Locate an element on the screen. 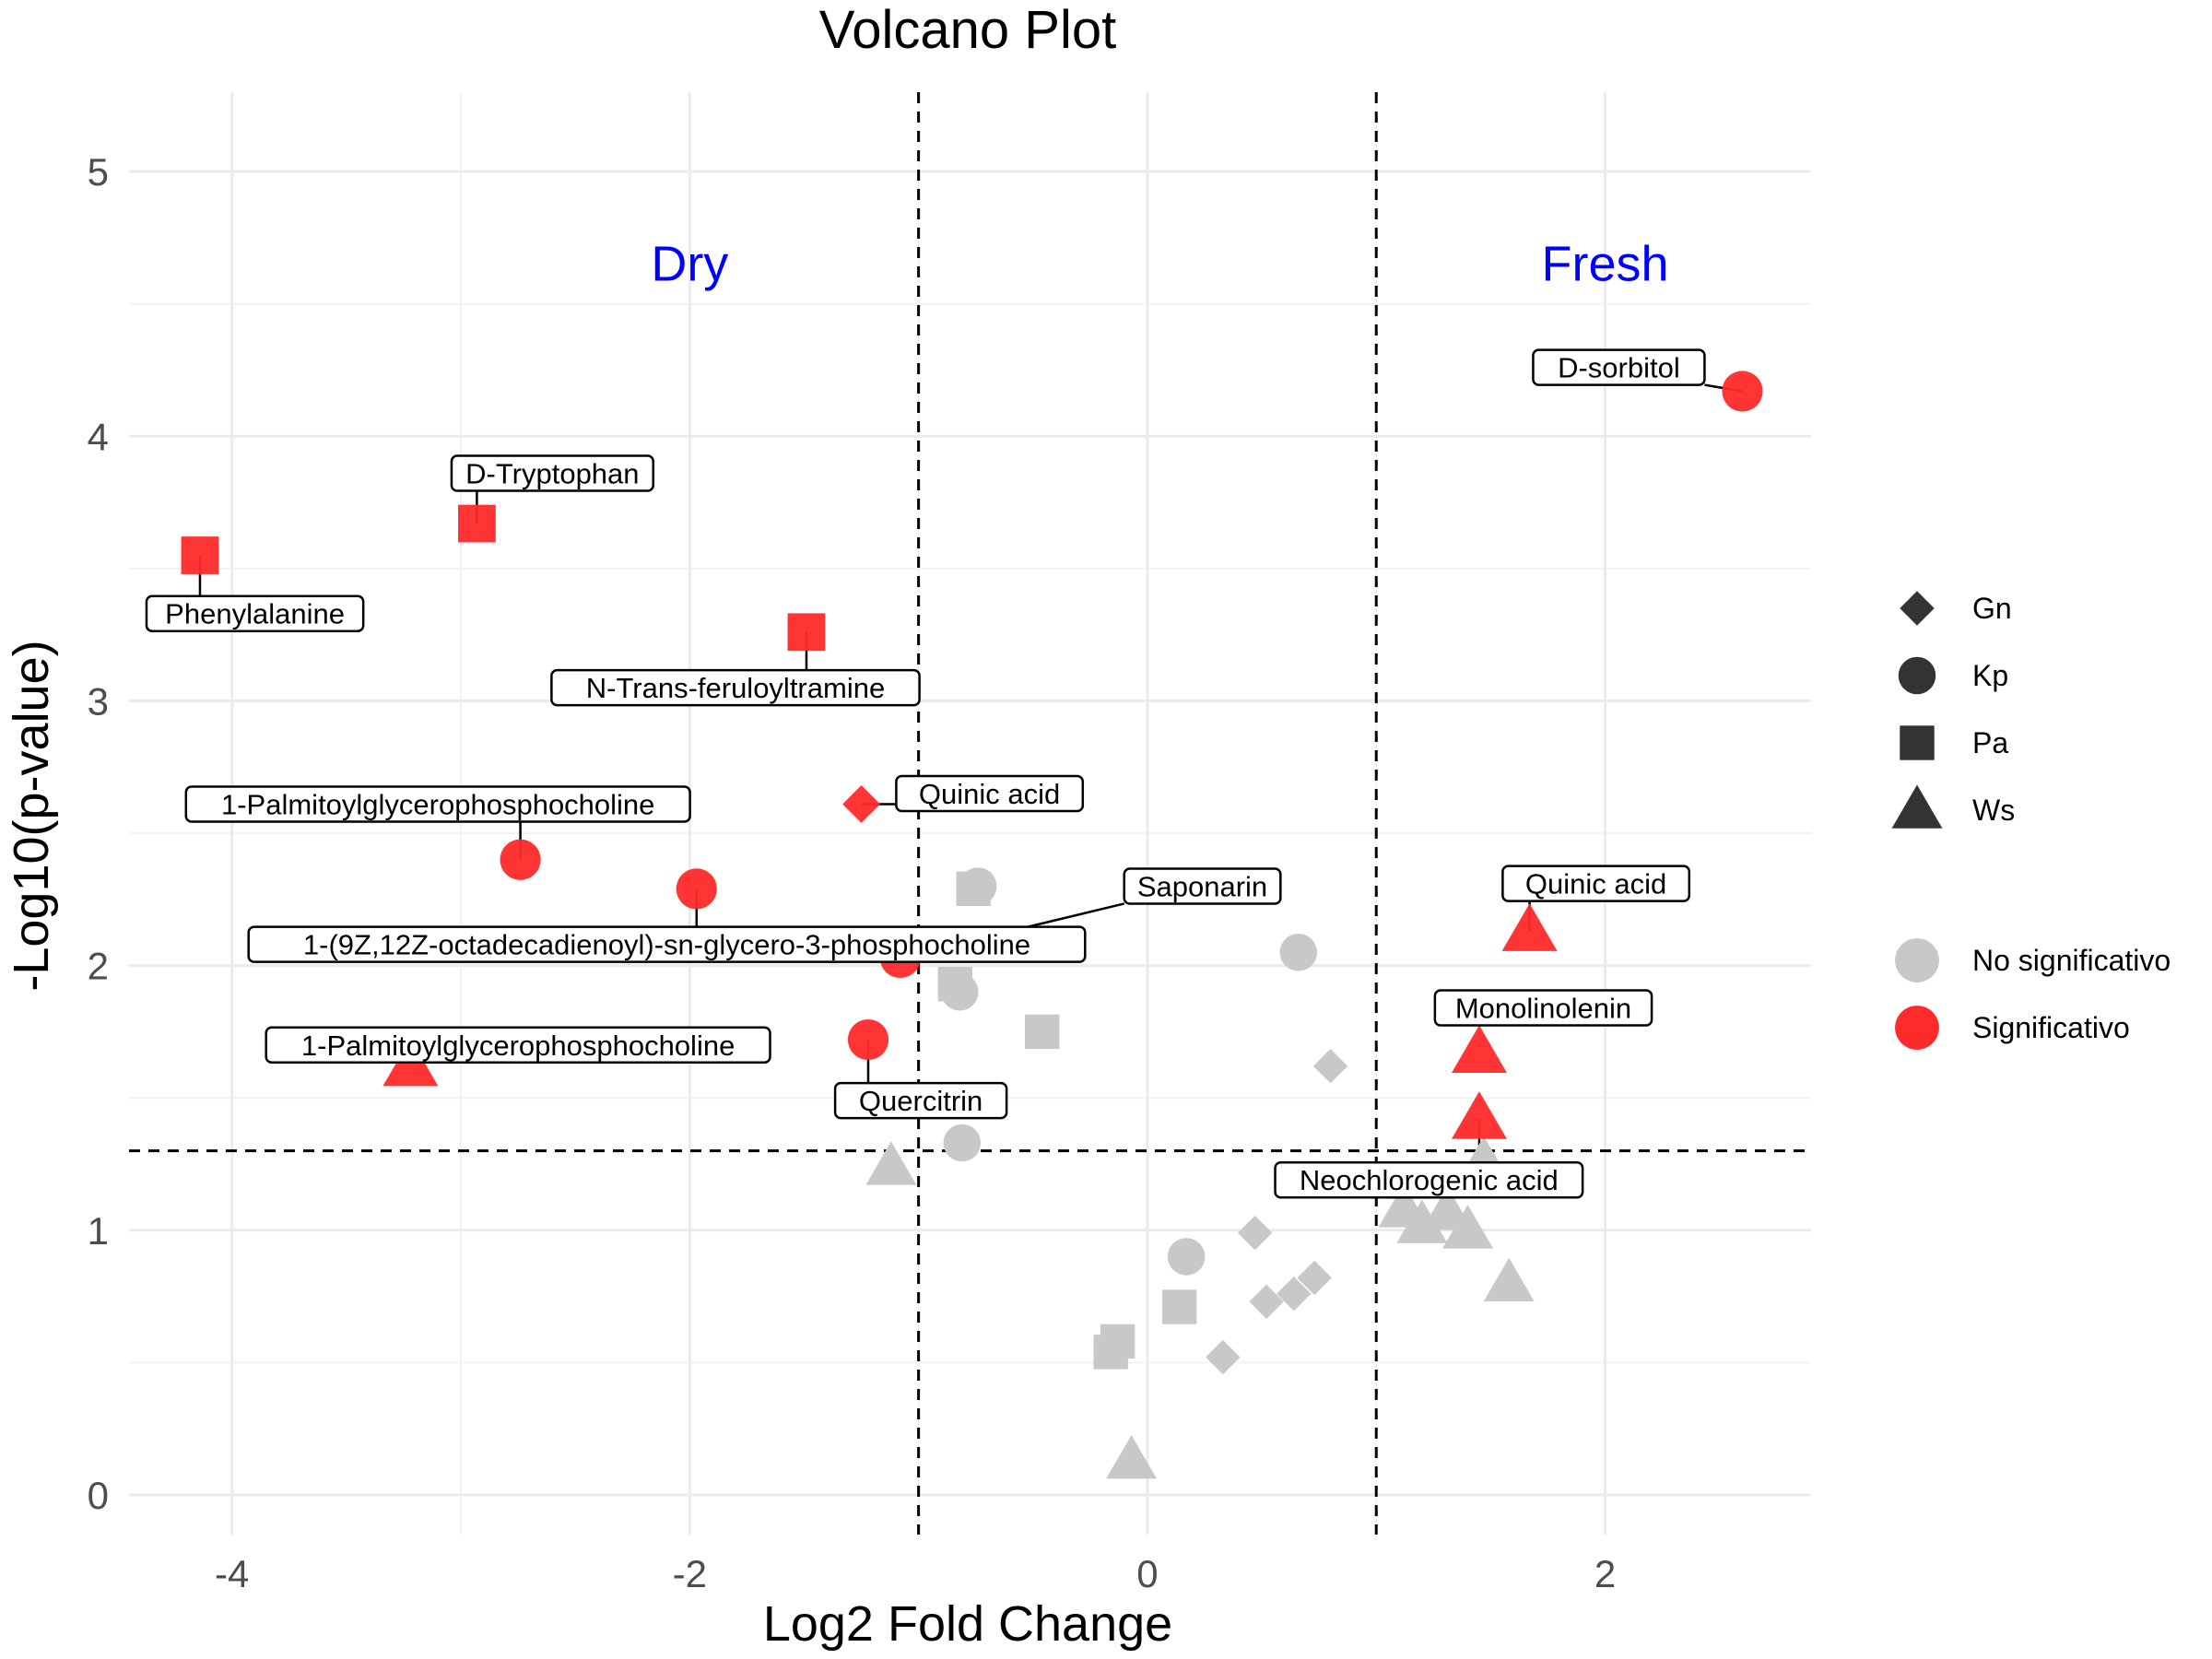  legend-label: Significativo is located at coordinates (2051, 1027).